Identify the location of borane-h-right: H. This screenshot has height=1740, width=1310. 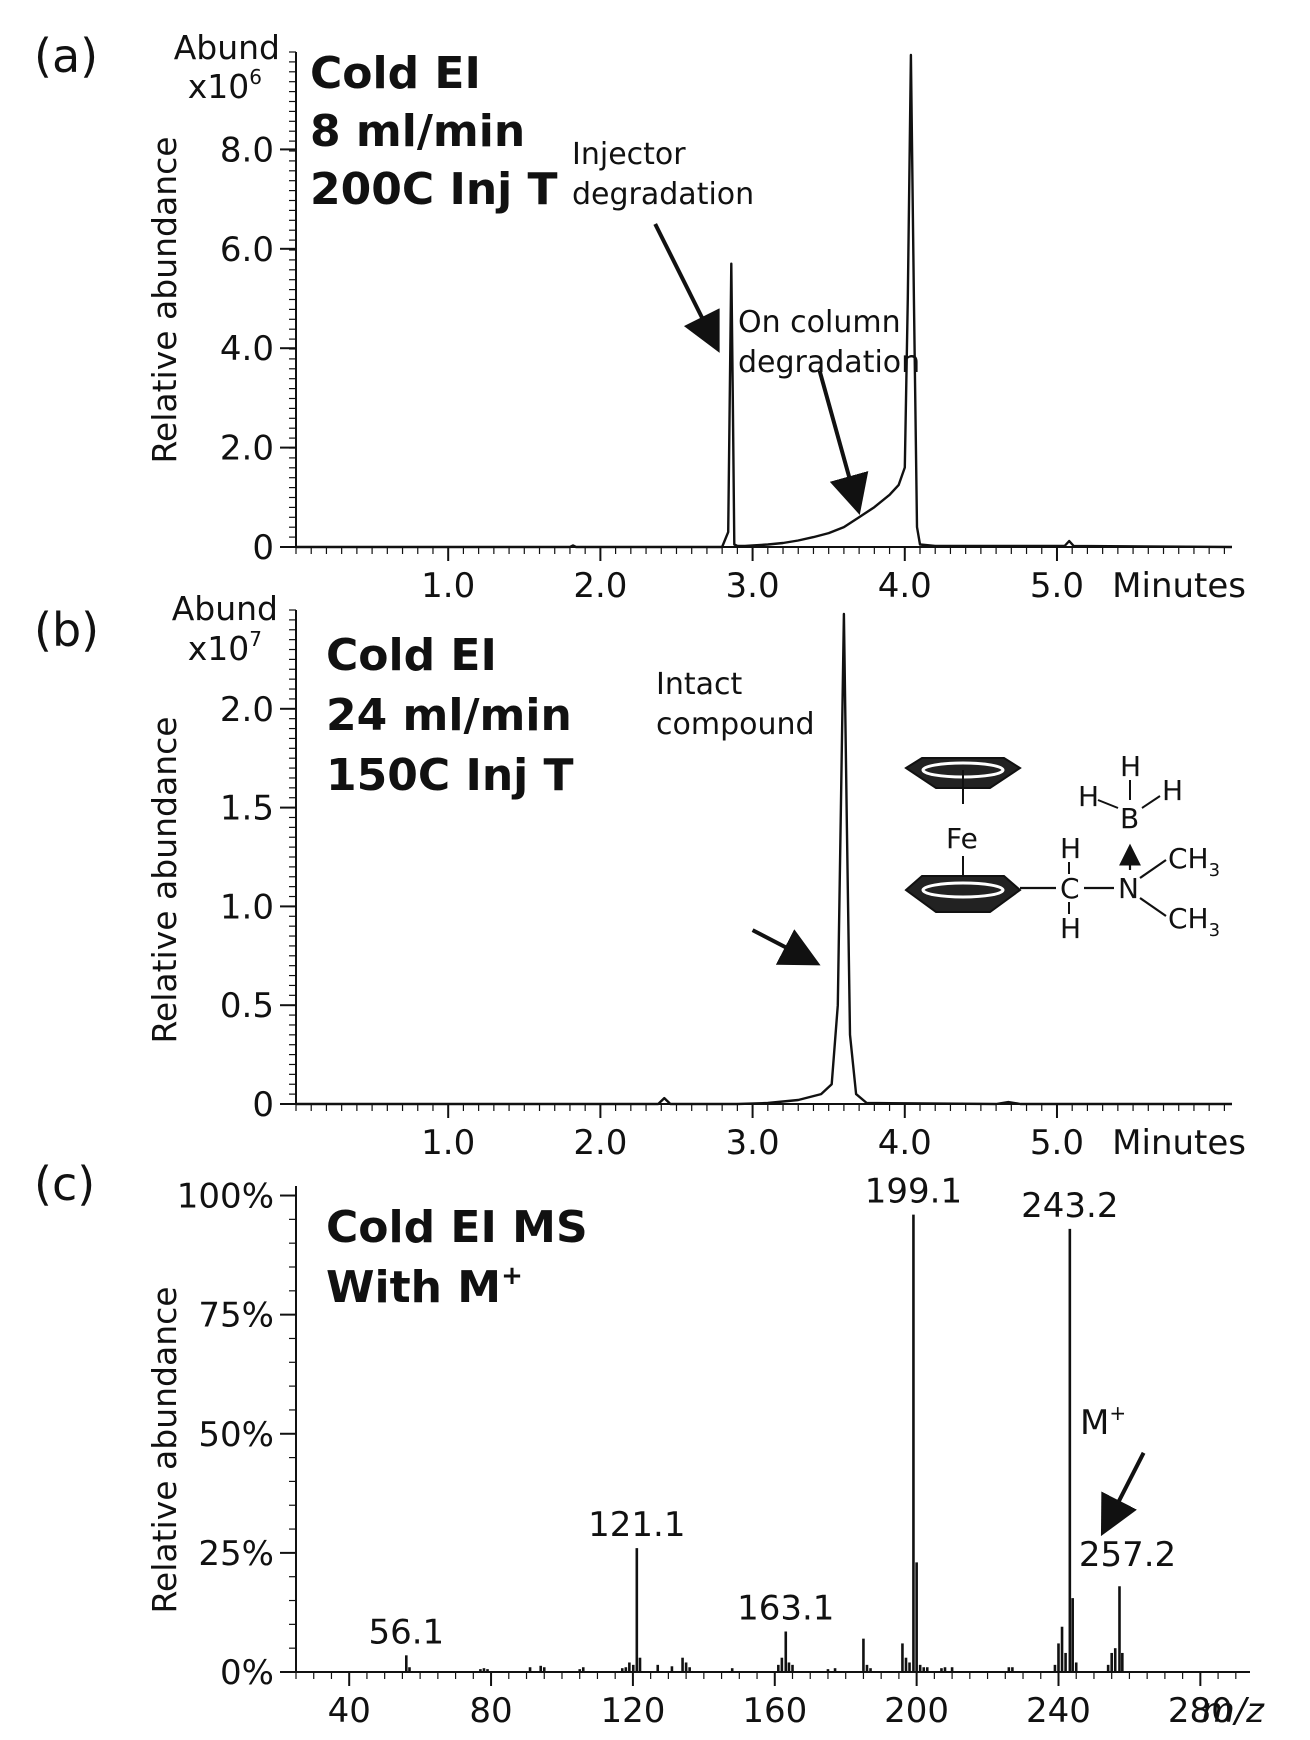
(1172, 790).